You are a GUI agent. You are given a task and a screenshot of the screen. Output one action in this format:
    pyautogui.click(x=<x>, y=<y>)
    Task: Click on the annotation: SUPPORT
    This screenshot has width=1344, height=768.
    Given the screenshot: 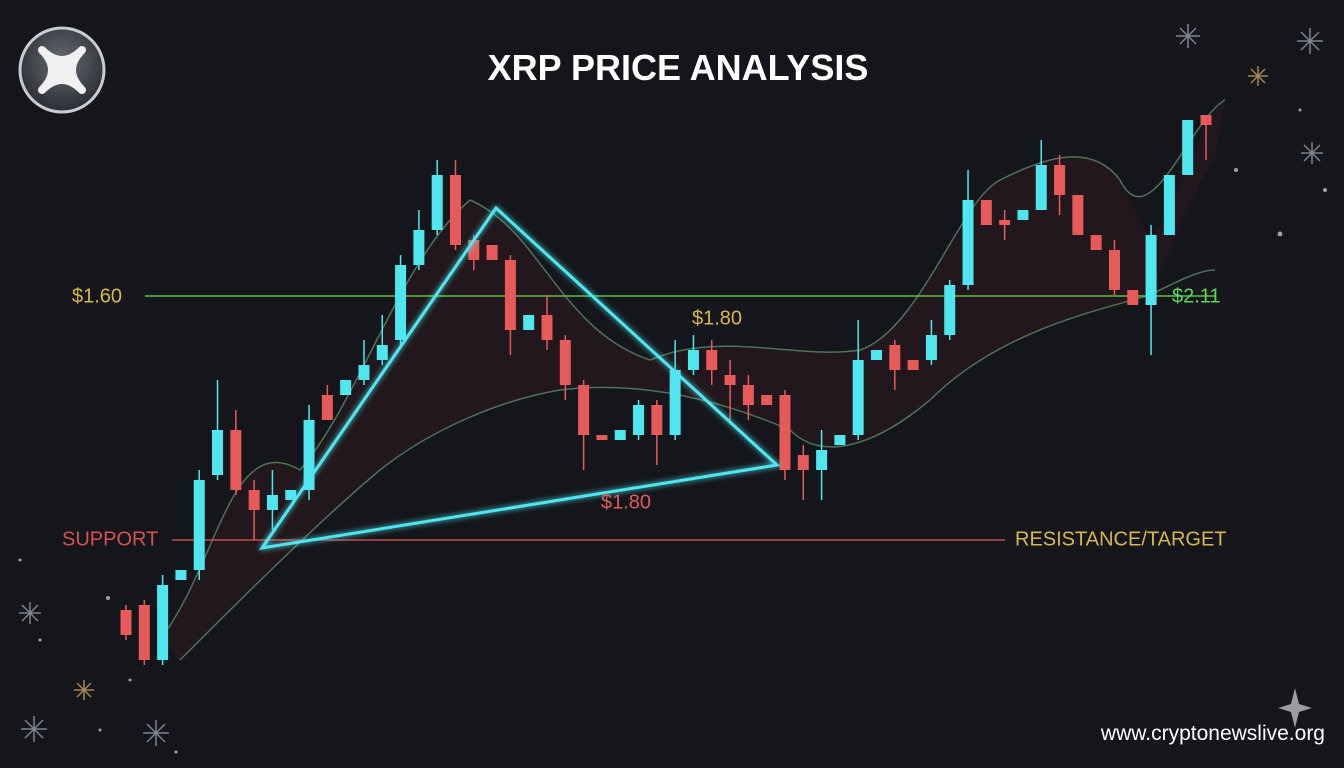 What is the action you would take?
    pyautogui.click(x=110, y=539)
    